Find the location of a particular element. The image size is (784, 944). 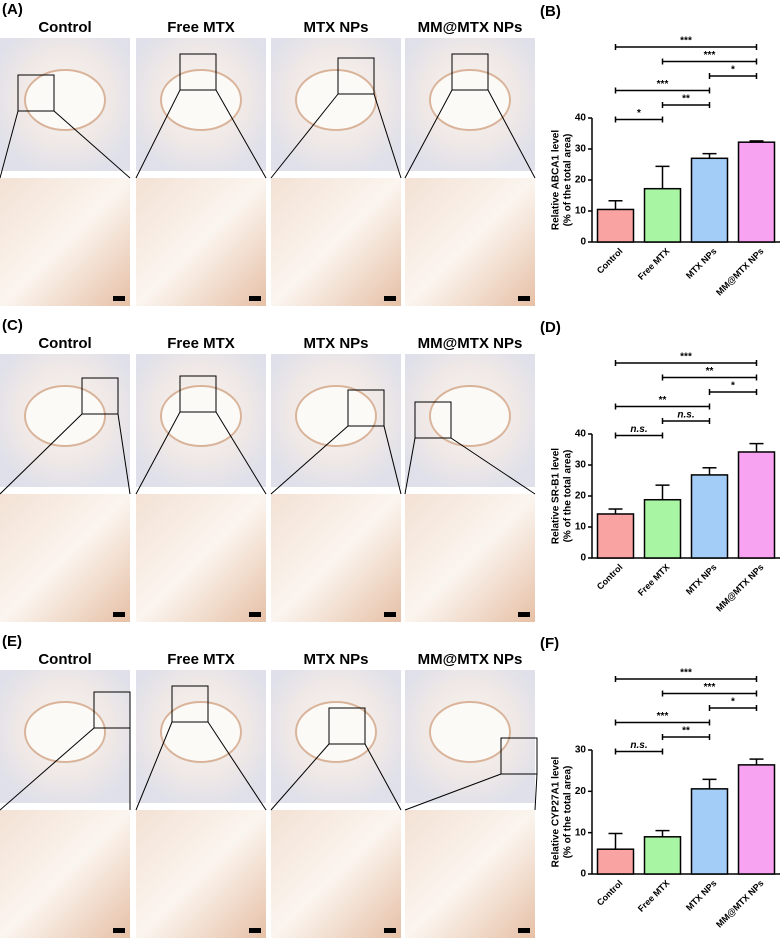

y-axis-label: Relative CYP27A1 level is located at coordinates (556, 811).